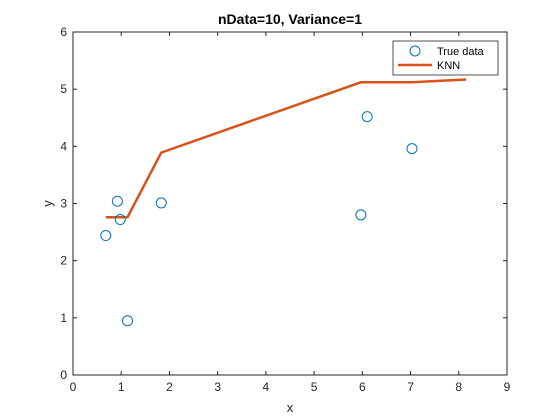 The width and height of the screenshot is (560, 420). I want to click on legend: True data KNN, so click(445, 58).